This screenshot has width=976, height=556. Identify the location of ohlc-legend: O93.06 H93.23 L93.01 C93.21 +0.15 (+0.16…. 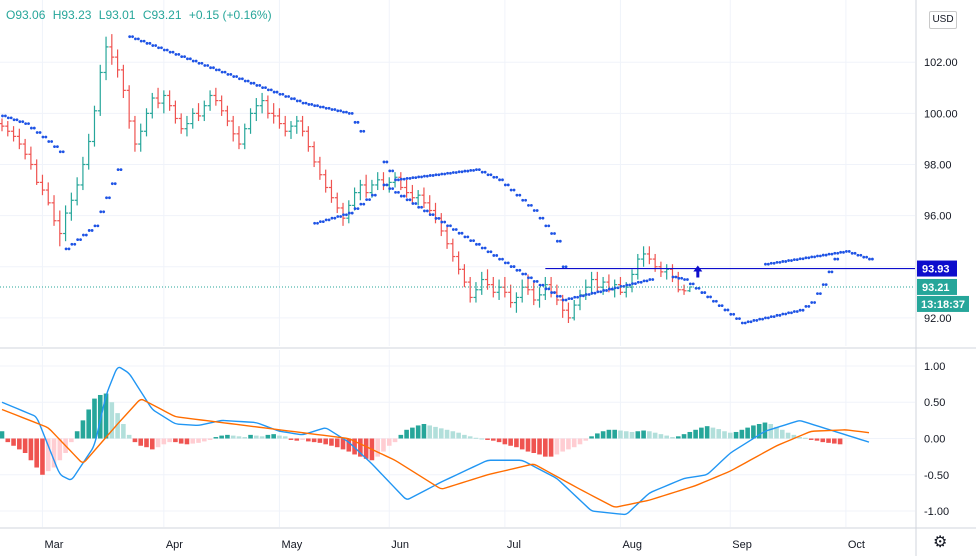
(141, 15).